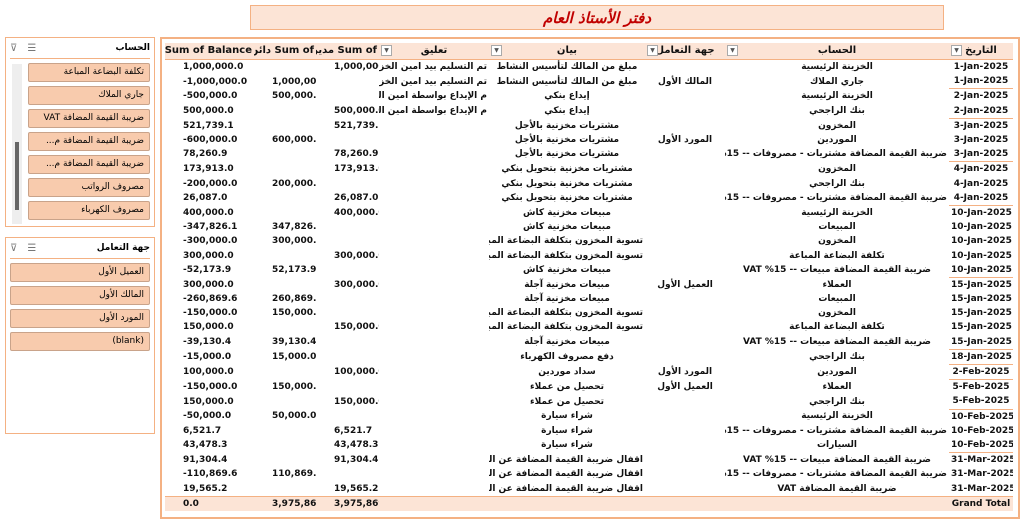 Image resolution: width=1024 pixels, height=524 pixels. Describe the element at coordinates (356, 327) in the screenshot. I see `cell-debit: 150,000.0` at that location.